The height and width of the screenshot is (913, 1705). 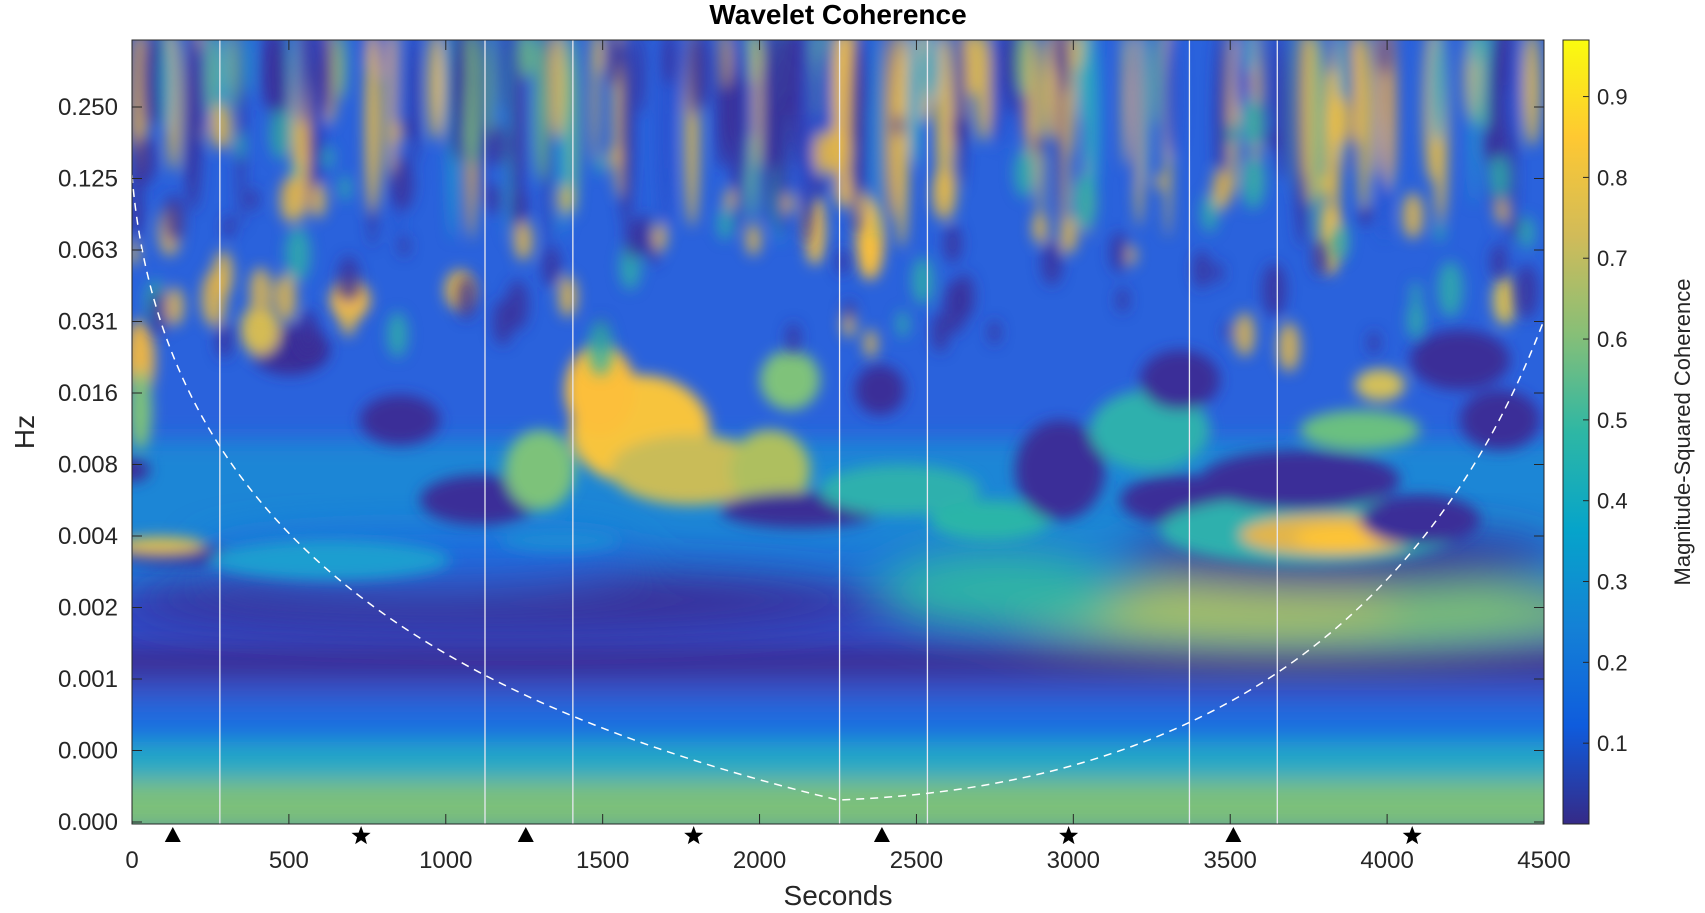 I want to click on y-tick-label: 0.004, so click(x=88, y=536).